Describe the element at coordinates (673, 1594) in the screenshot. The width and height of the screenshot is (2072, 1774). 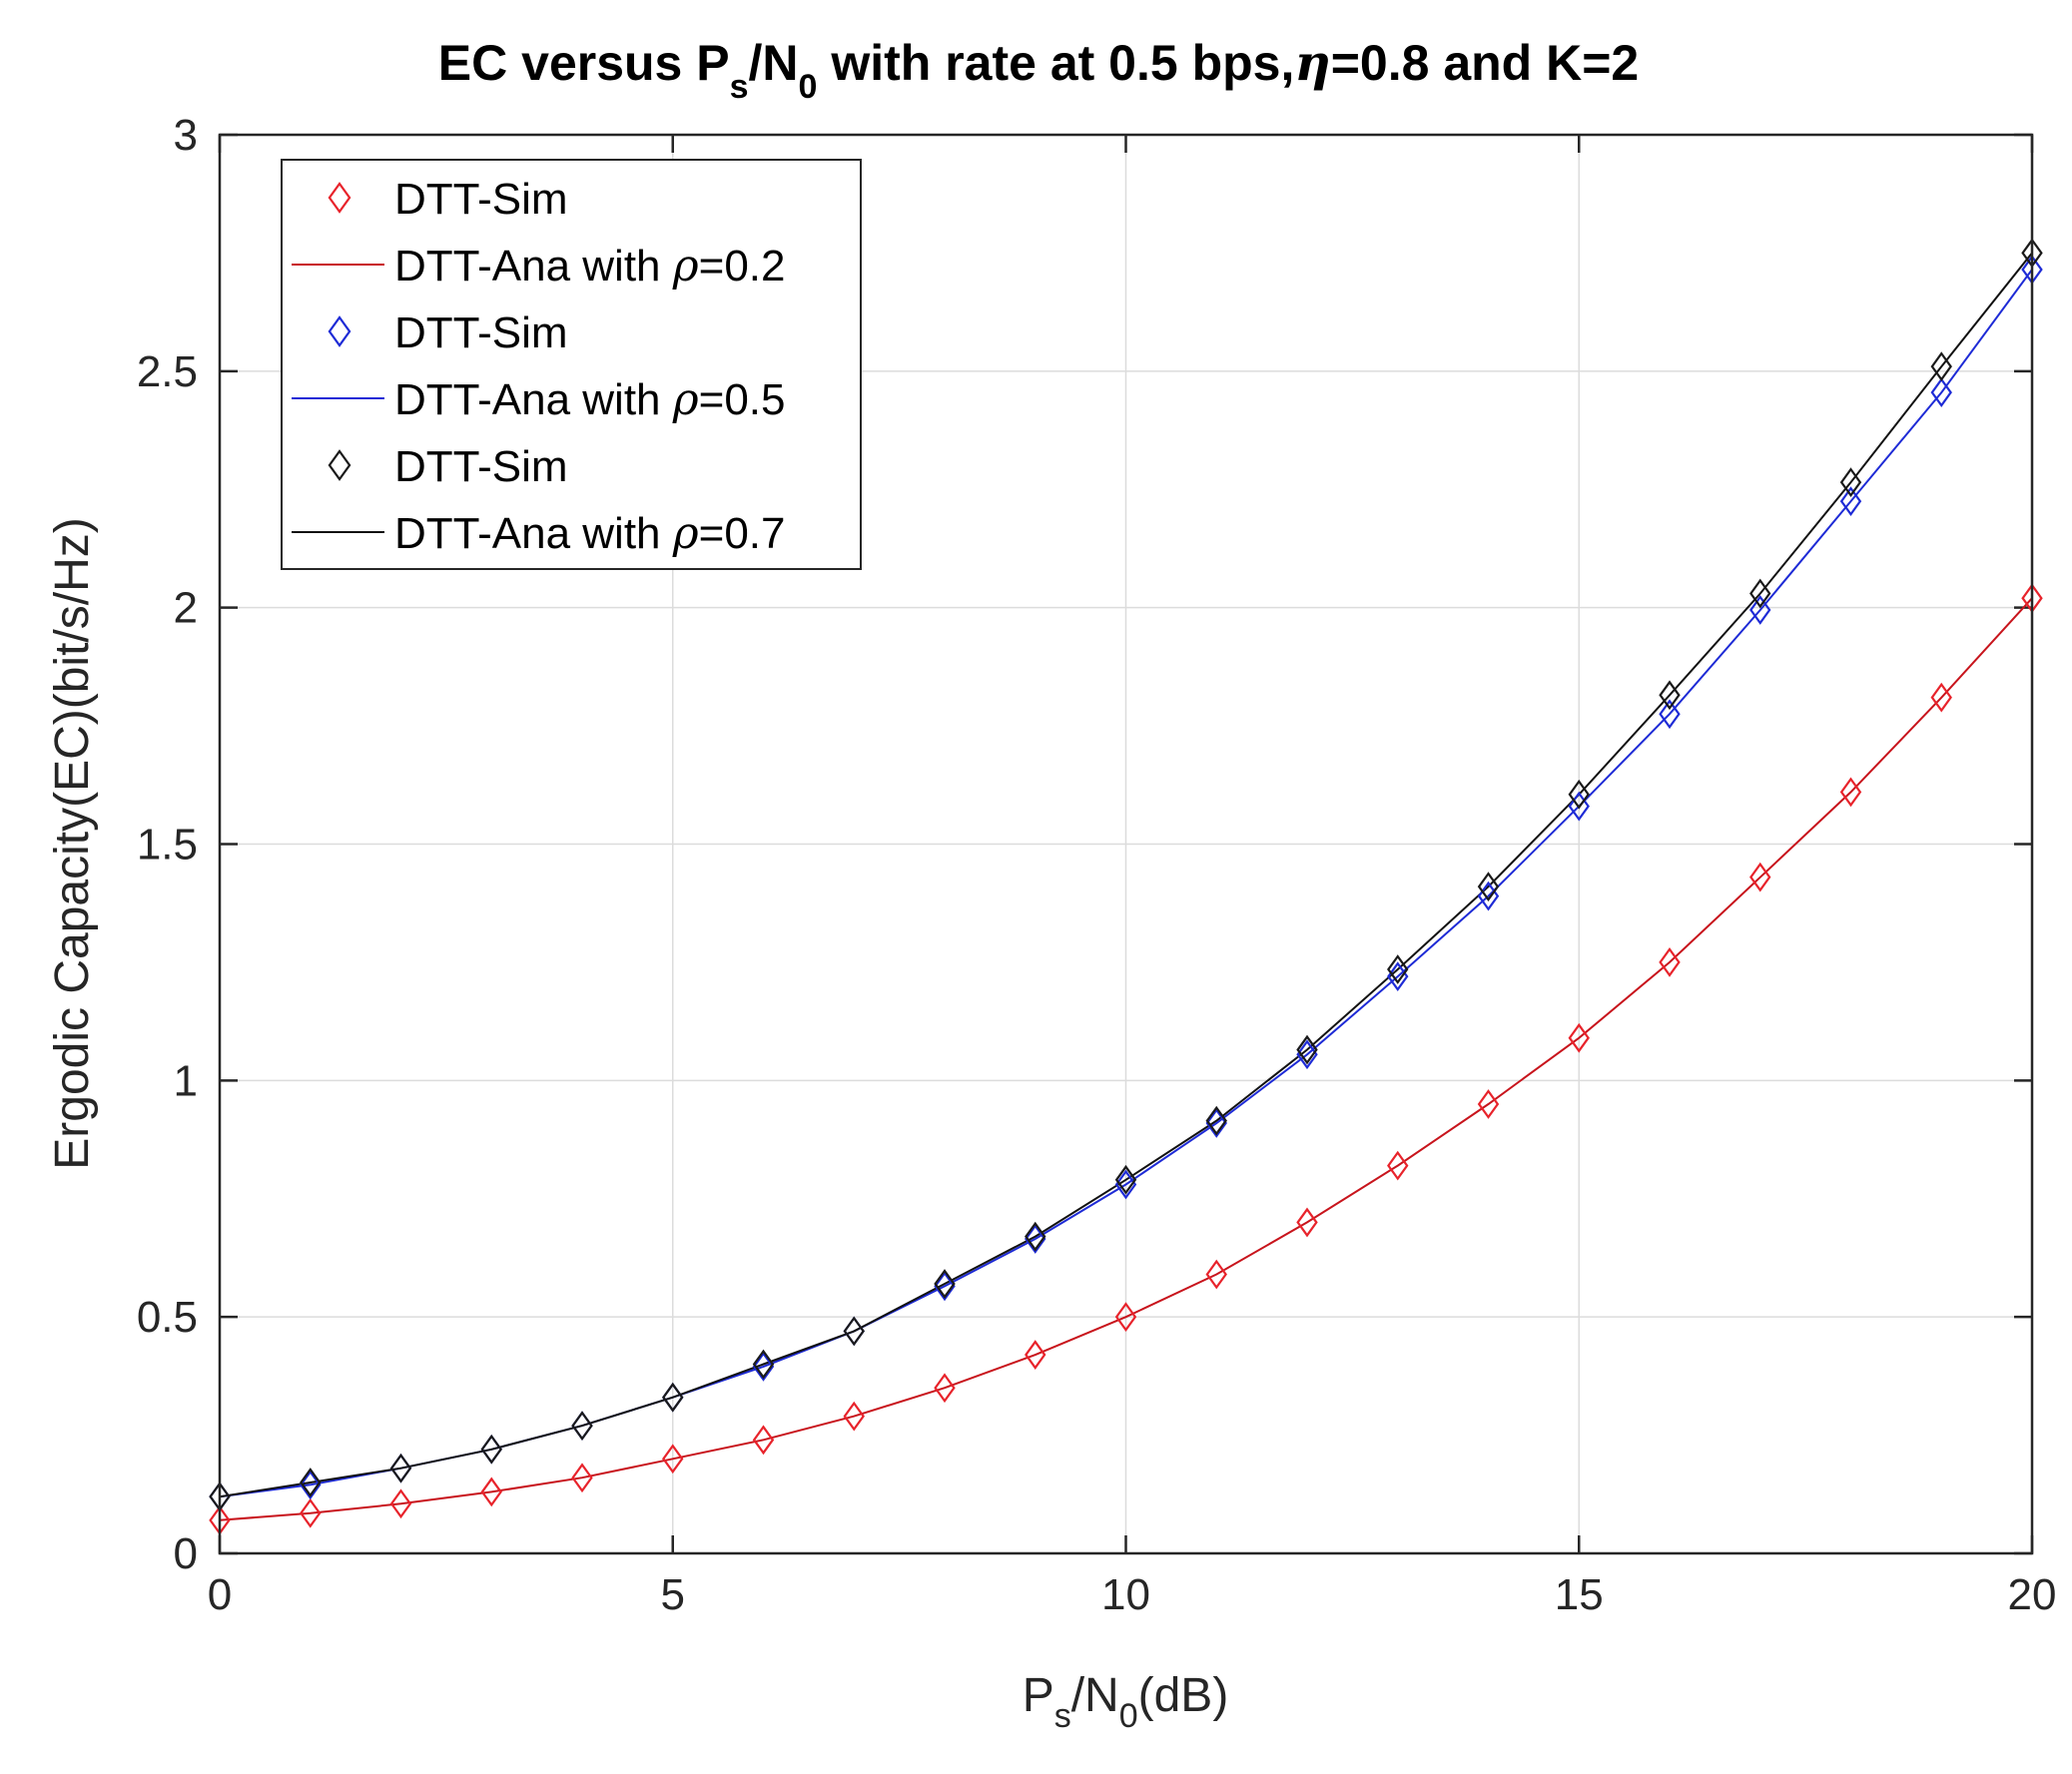
I see `x-tick-label: 5` at that location.